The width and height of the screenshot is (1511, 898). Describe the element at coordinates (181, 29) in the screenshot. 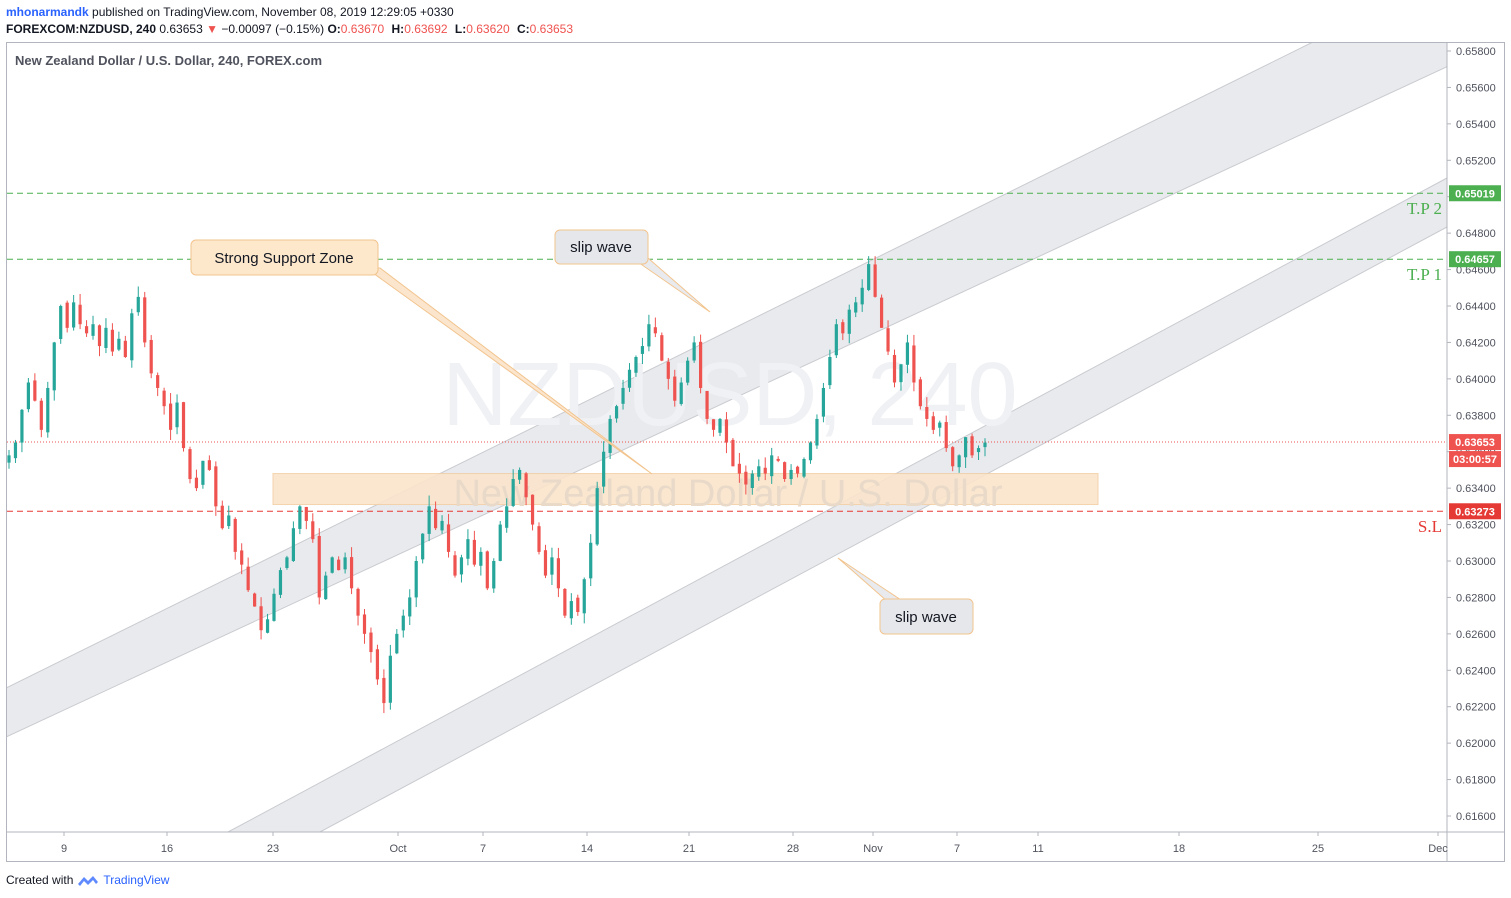

I see `last-price: 0.63653` at that location.